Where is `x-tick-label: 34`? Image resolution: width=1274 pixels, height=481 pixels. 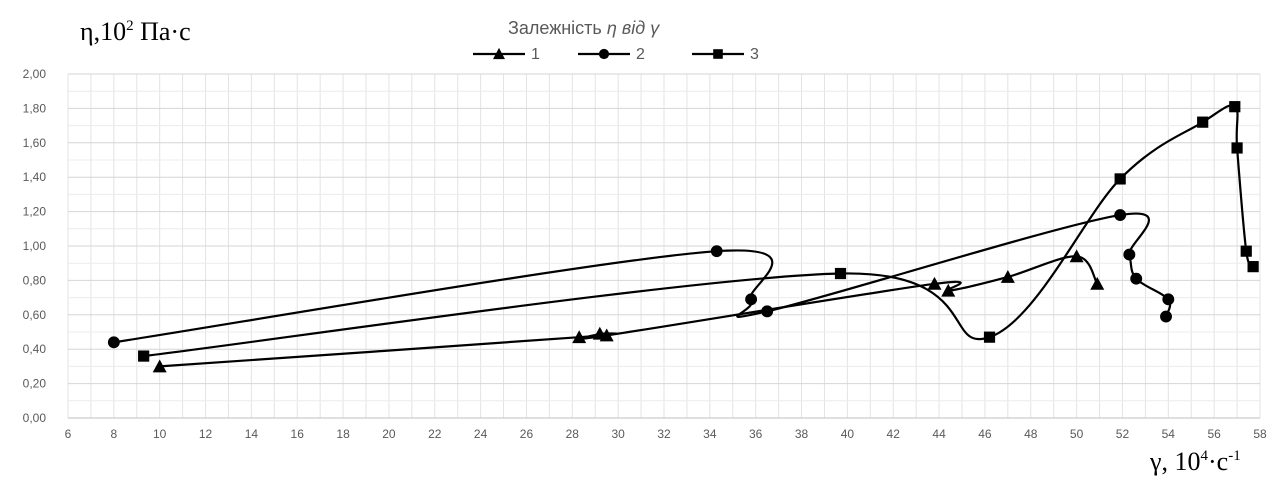 x-tick-label: 34 is located at coordinates (710, 434).